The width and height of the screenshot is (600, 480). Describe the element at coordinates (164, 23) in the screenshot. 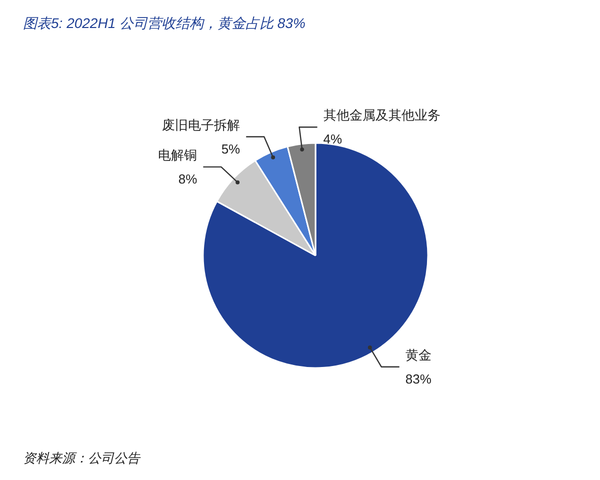

I see `chart-title: 图表5: 2022H1 公司营收结构，黄金占比 83%` at that location.